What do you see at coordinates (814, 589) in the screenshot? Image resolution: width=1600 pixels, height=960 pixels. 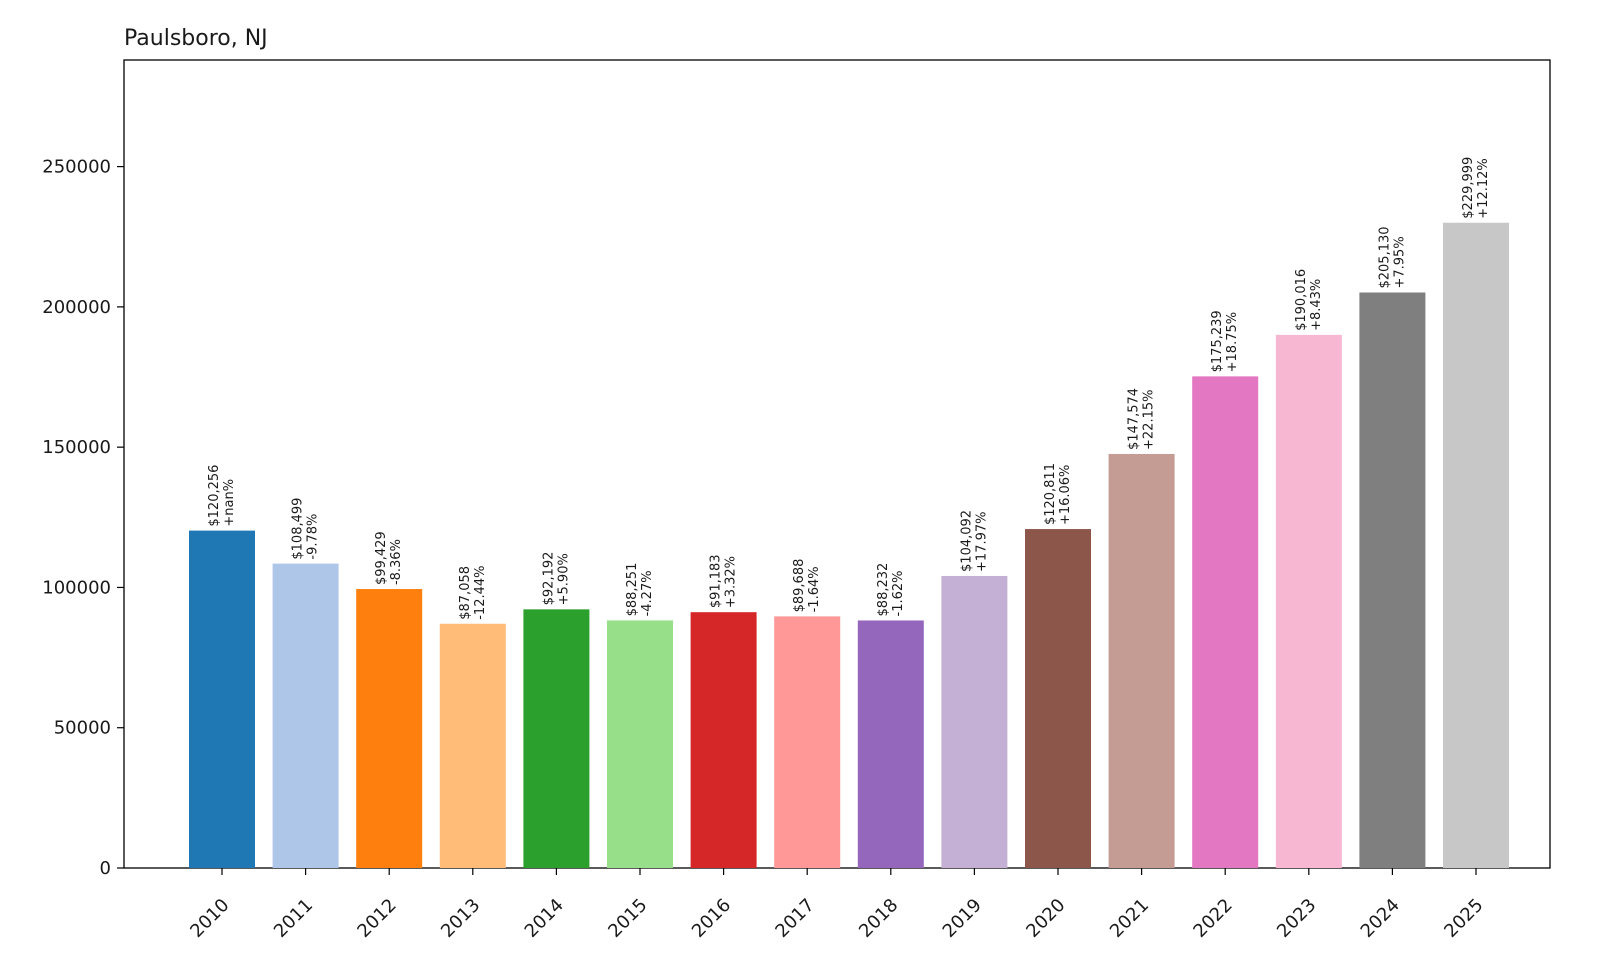 I see `bar-change-label: -1.64%` at bounding box center [814, 589].